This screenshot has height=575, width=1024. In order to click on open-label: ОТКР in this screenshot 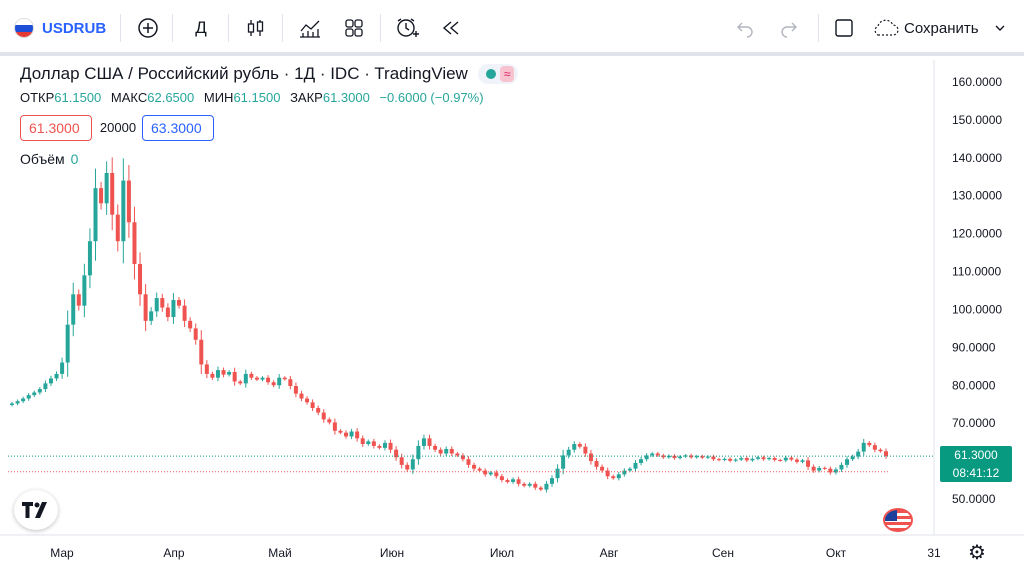, I will do `click(37, 97)`.